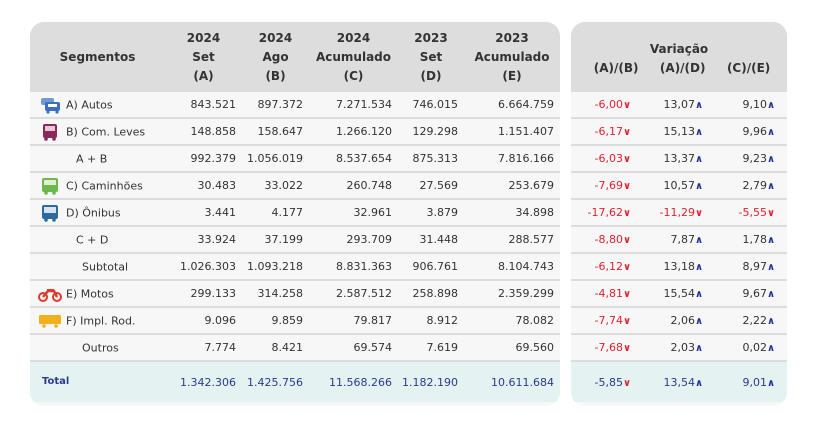 This screenshot has height=430, width=817. Describe the element at coordinates (295, 321) in the screenshot. I see `table-row: F) Impl. Rod. 9.096 9.859 79.817 8.912 78.082` at that location.